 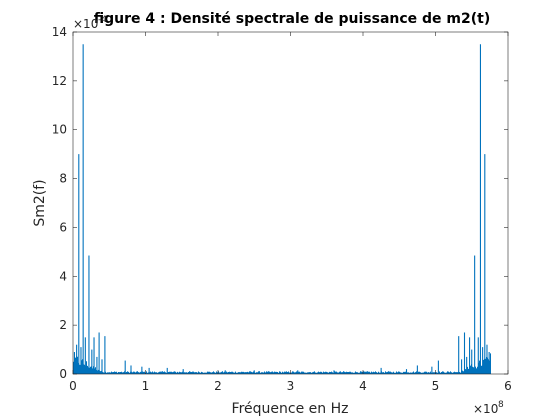 I want to click on y-tick-label: 0, so click(x=63, y=374).